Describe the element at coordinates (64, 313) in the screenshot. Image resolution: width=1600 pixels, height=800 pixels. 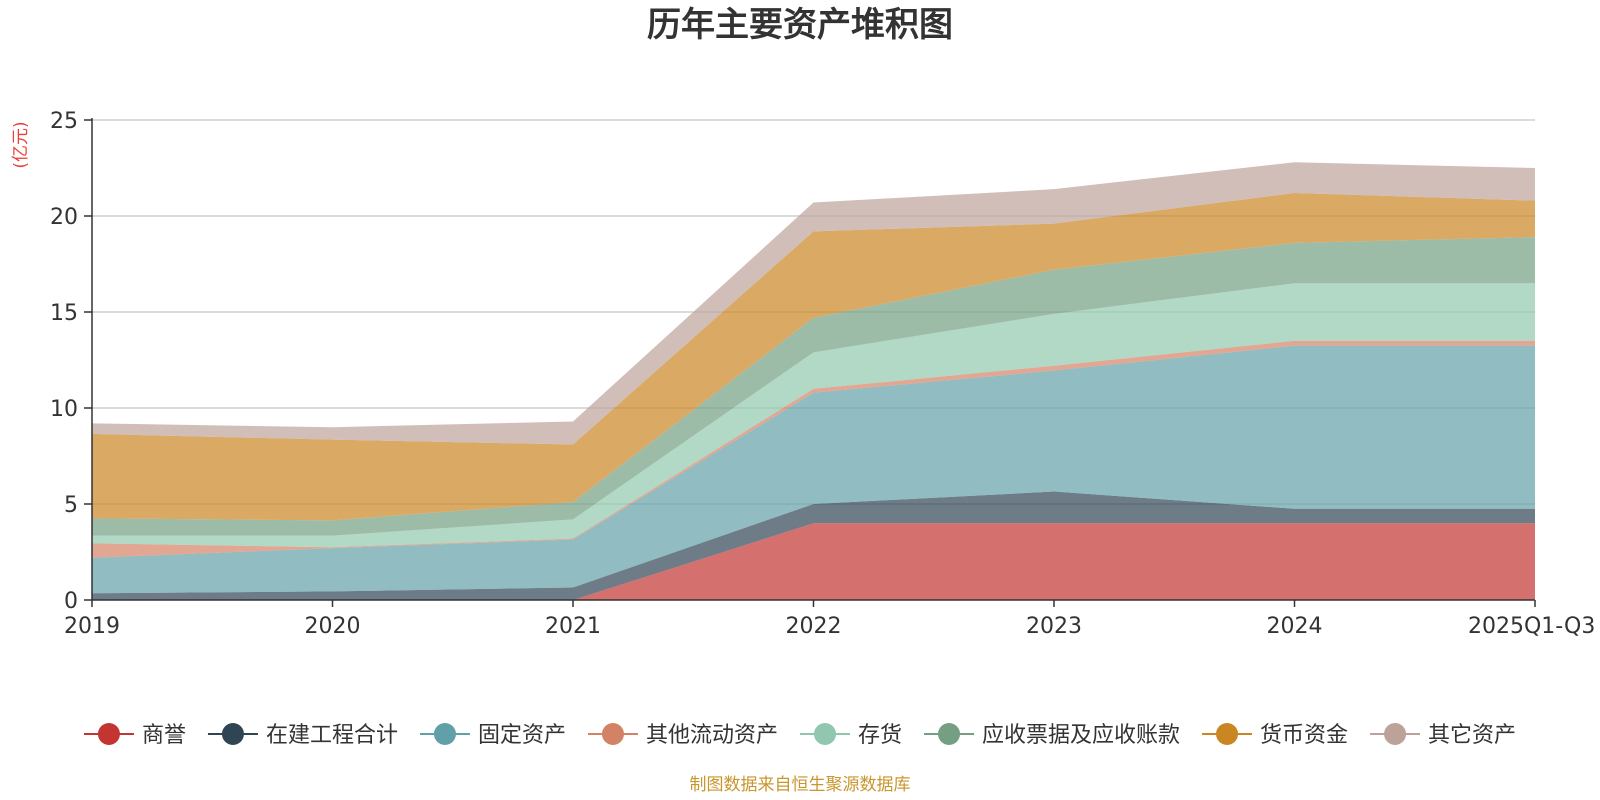
I see `y-tick-label: 15` at that location.